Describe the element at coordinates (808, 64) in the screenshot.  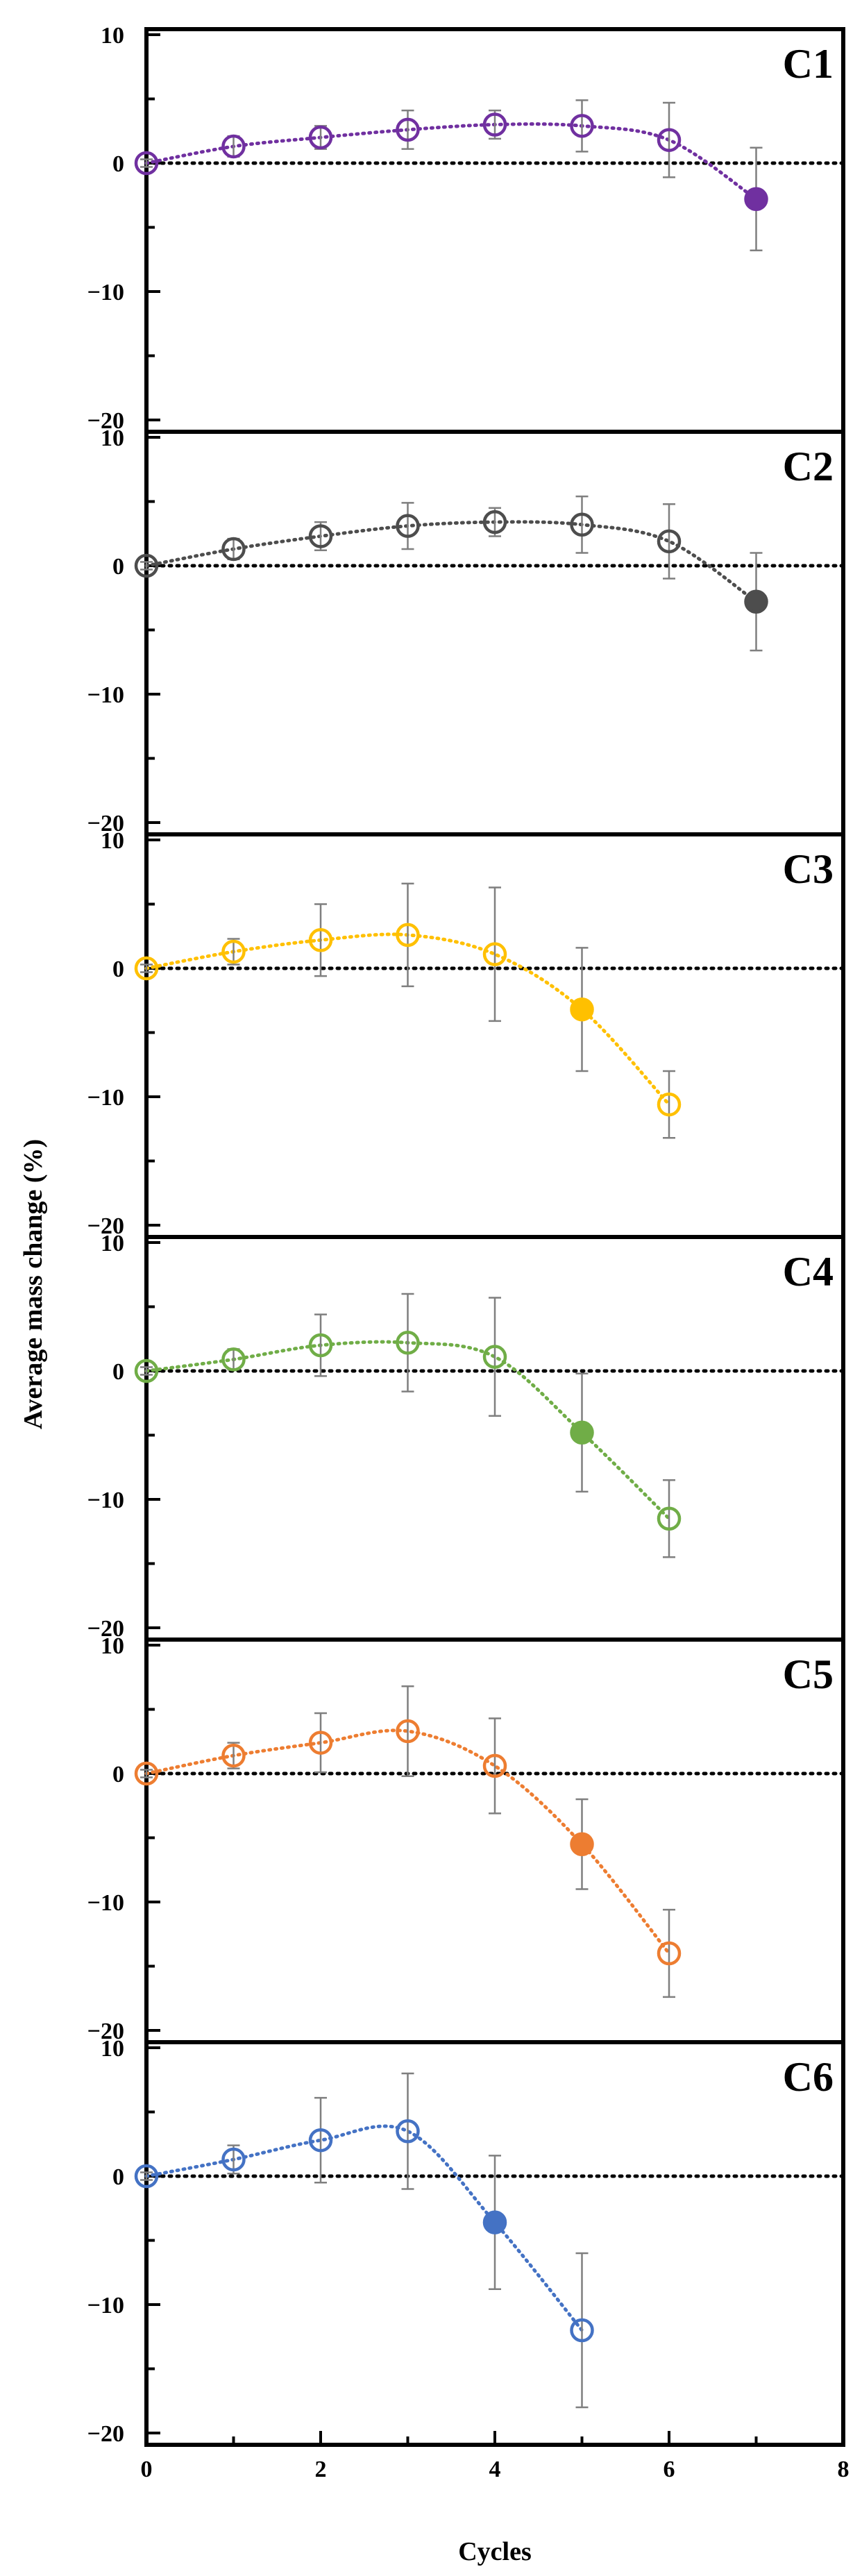
I see `panel-label-c1: C1` at that location.